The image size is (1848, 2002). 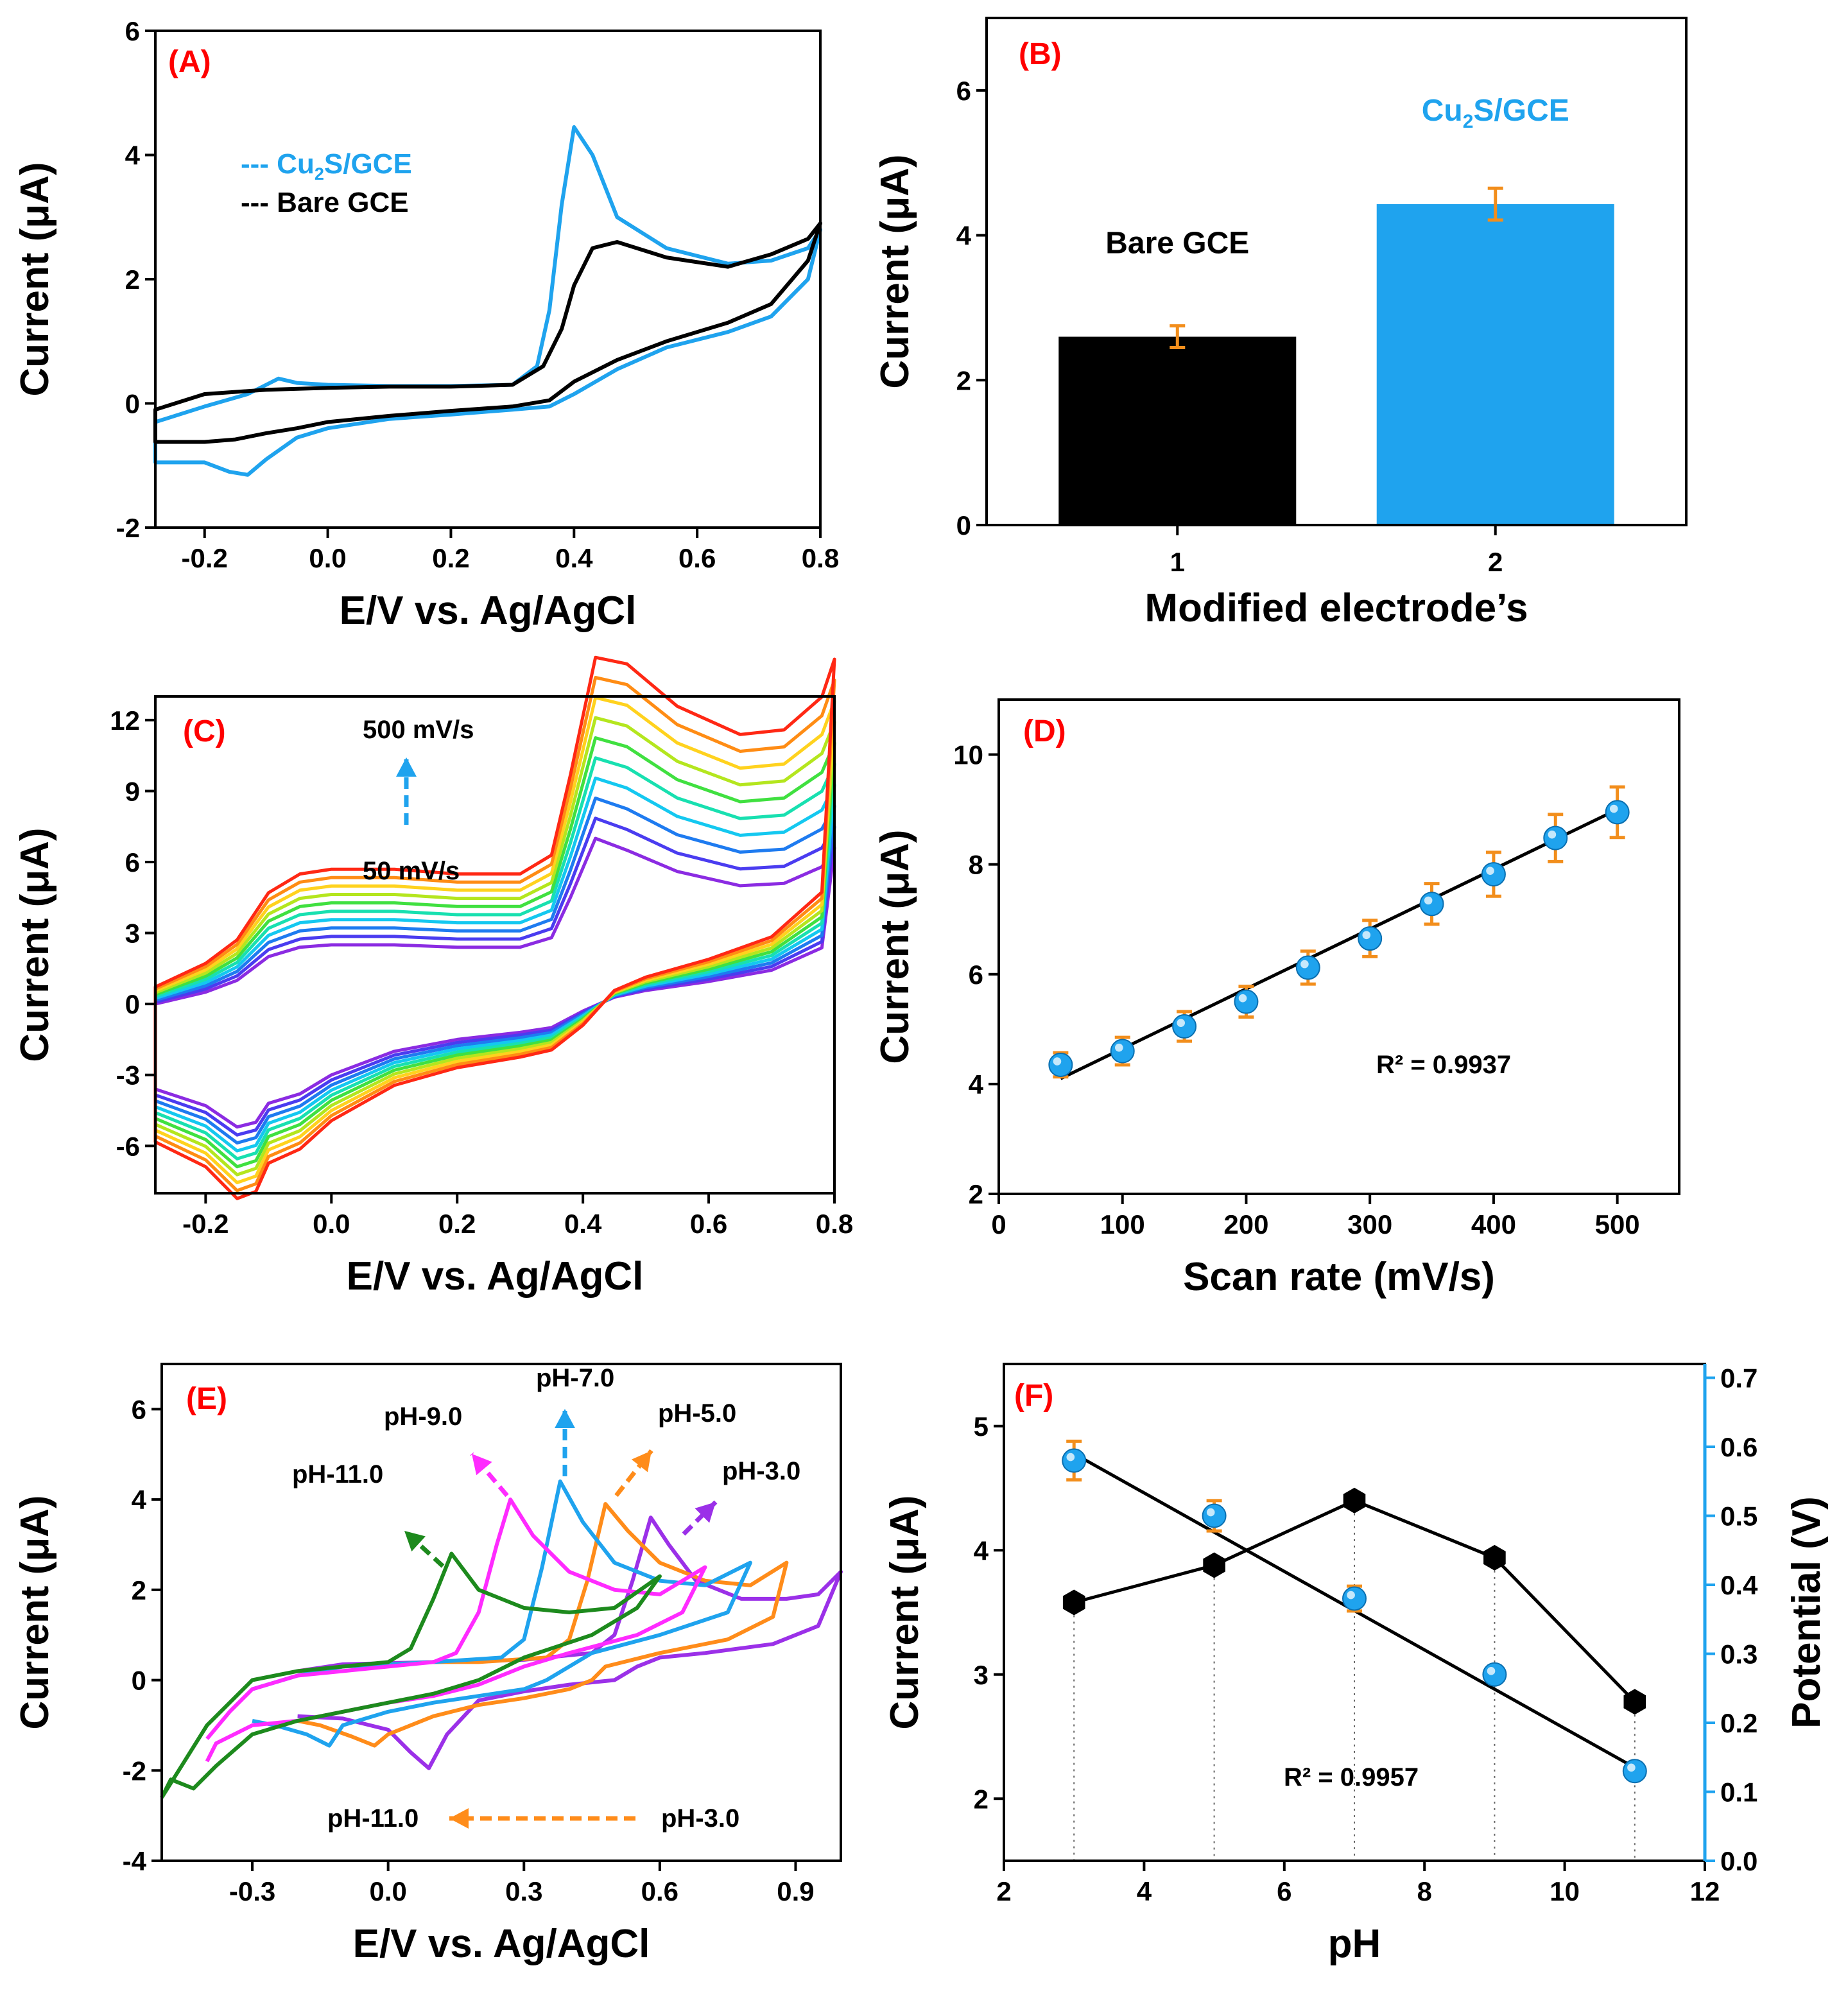 I want to click on panel-e-y-axis-title: Current (μA), so click(x=35, y=1612).